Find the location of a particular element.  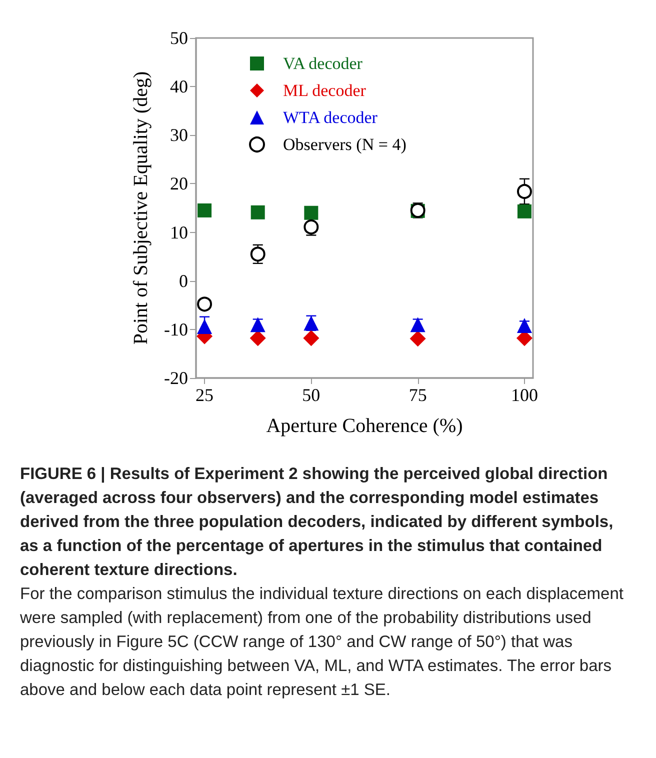

y-tick-label: 20 is located at coordinates (179, 184).